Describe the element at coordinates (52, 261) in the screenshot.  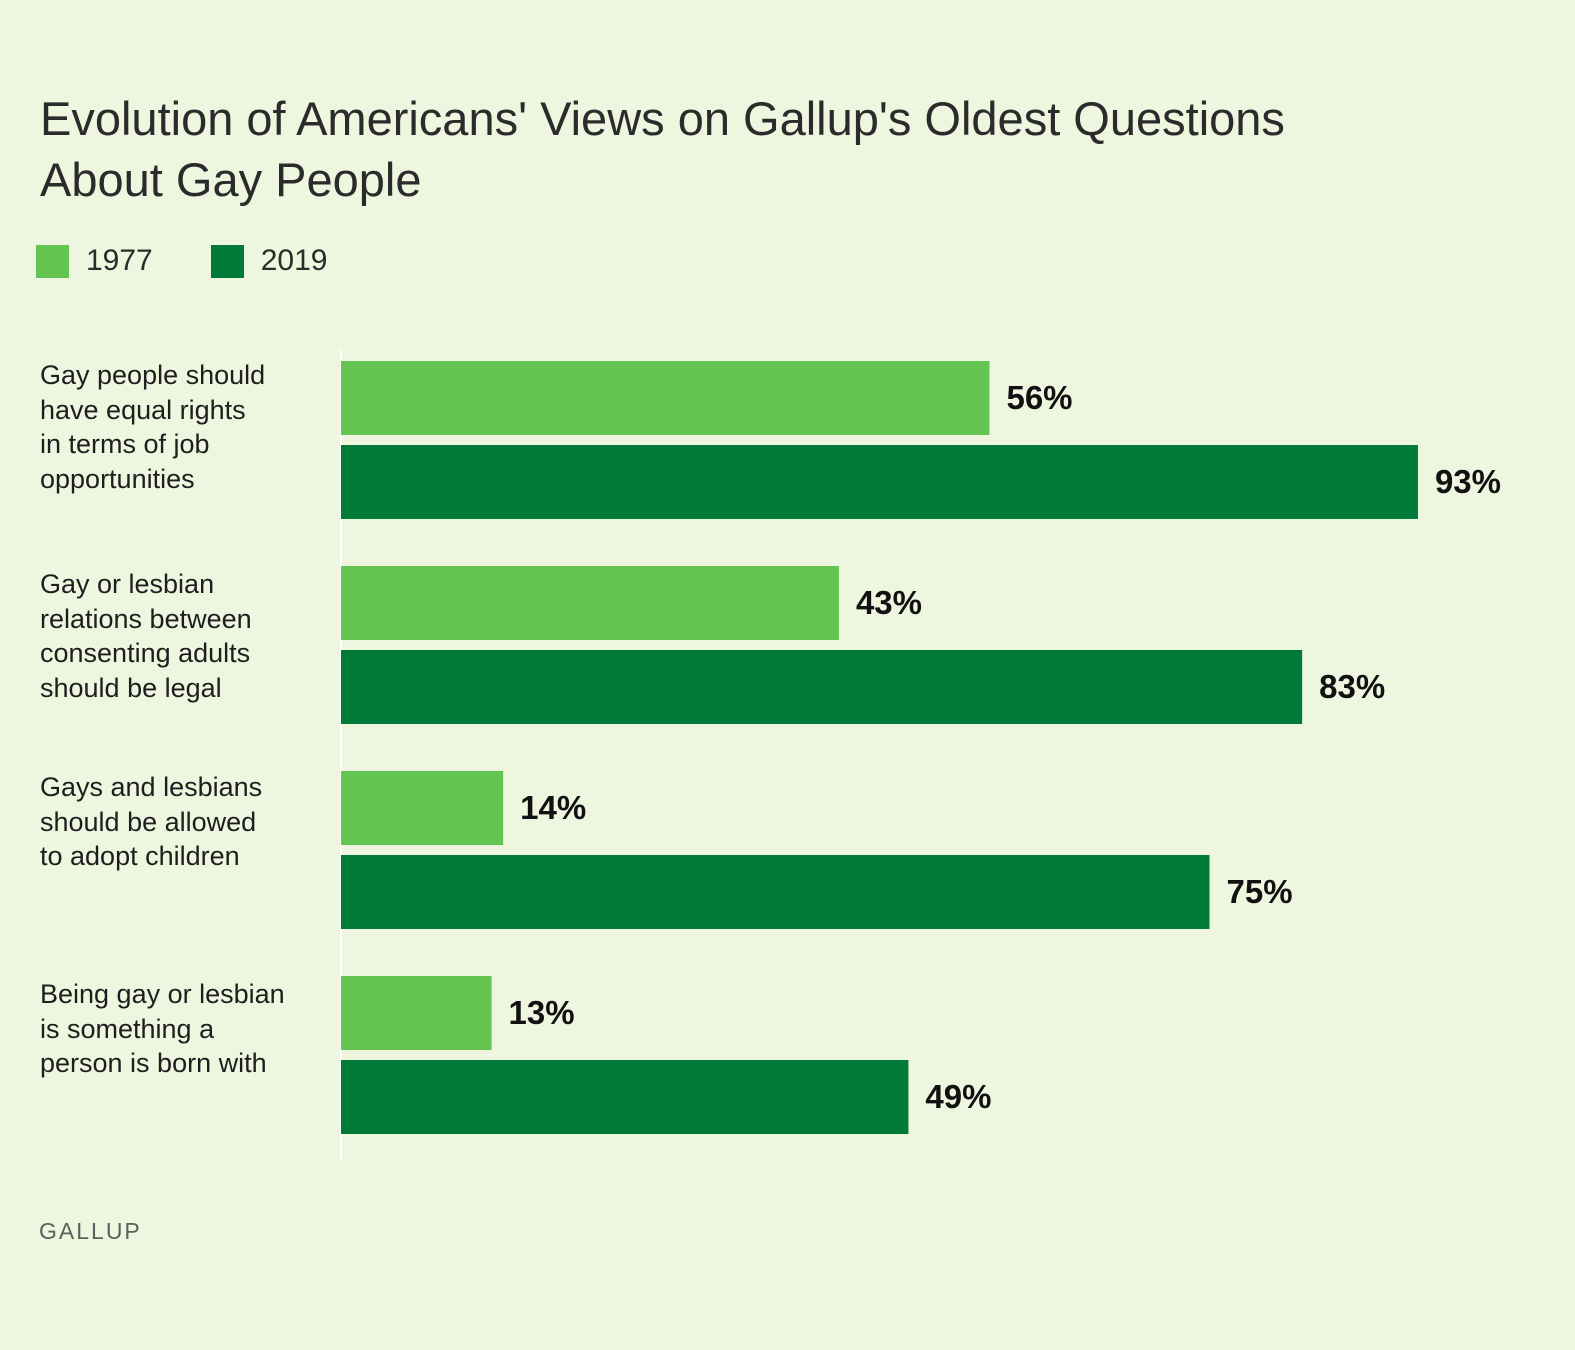
I see `legend-swatch-1977` at that location.